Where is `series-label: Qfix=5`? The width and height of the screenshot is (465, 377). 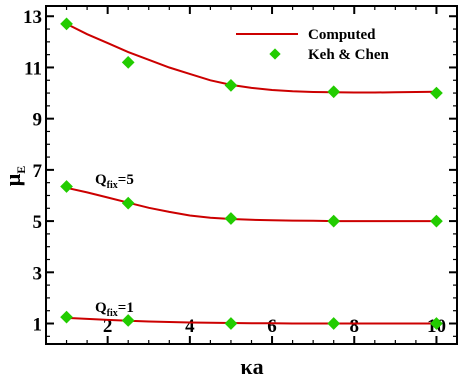 series-label: Qfix=5 is located at coordinates (114, 181).